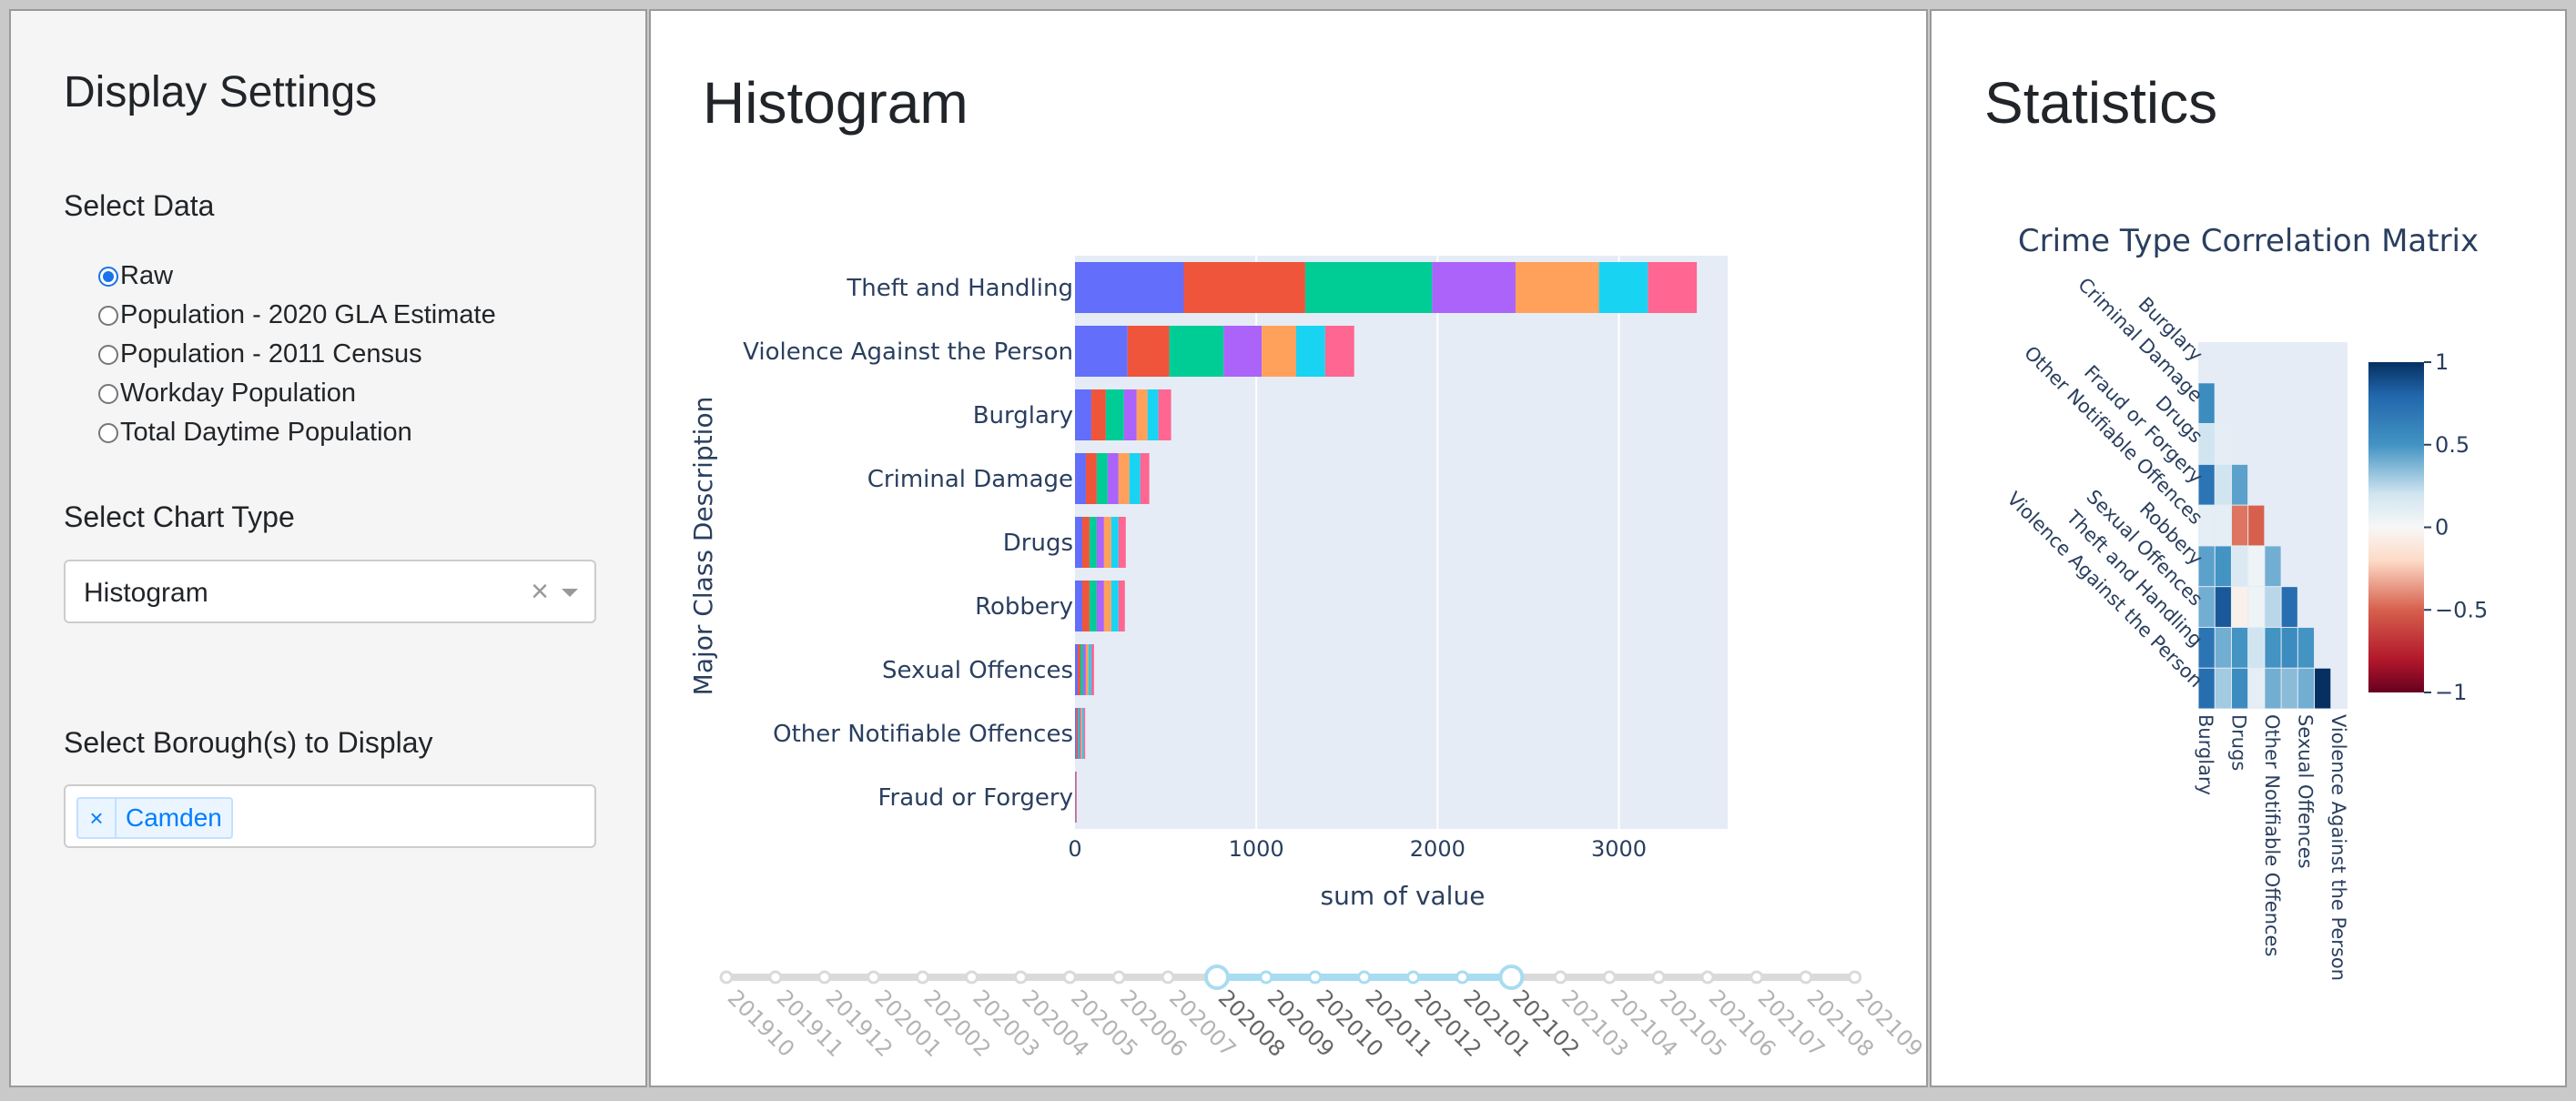 Image resolution: width=2576 pixels, height=1101 pixels. What do you see at coordinates (570, 593) in the screenshot?
I see `chevron-down-icon` at bounding box center [570, 593].